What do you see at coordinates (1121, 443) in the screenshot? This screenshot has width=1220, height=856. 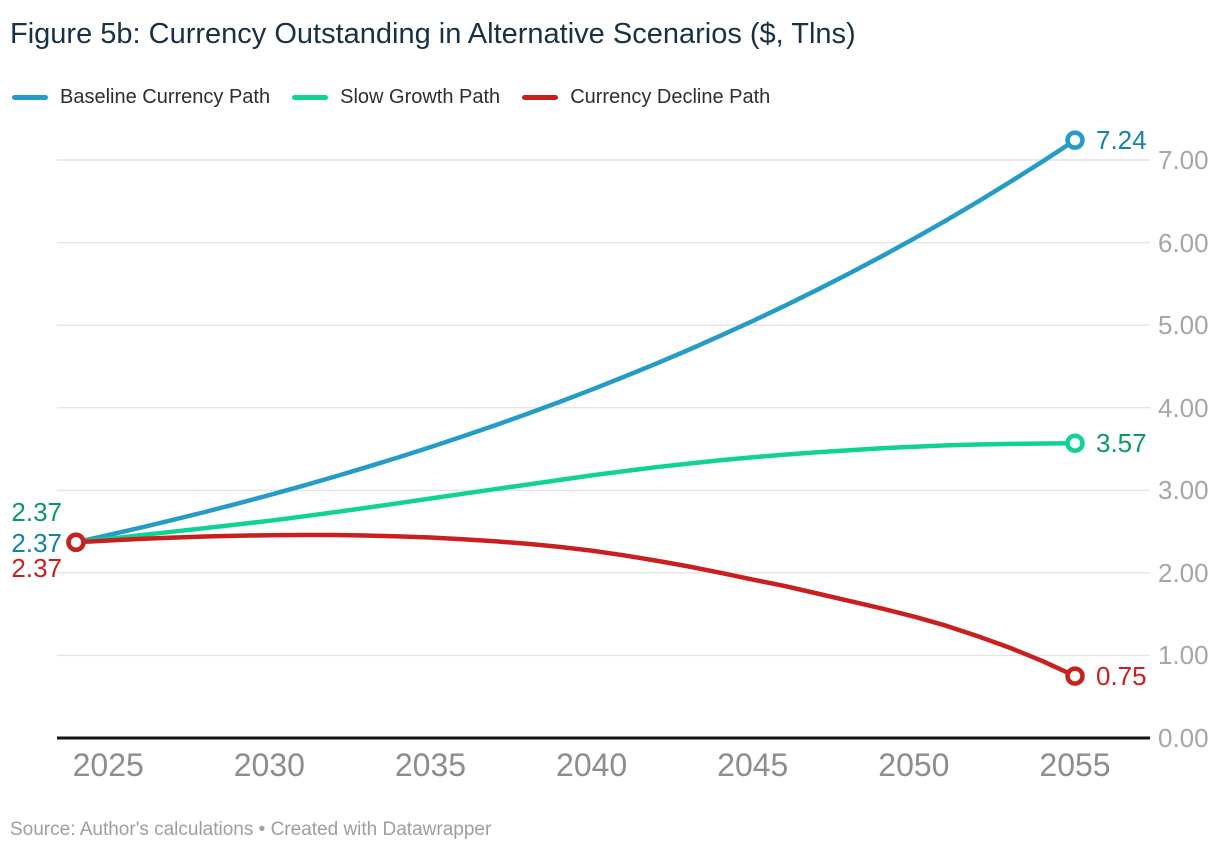 I see `value-label-end-1: 3.57` at bounding box center [1121, 443].